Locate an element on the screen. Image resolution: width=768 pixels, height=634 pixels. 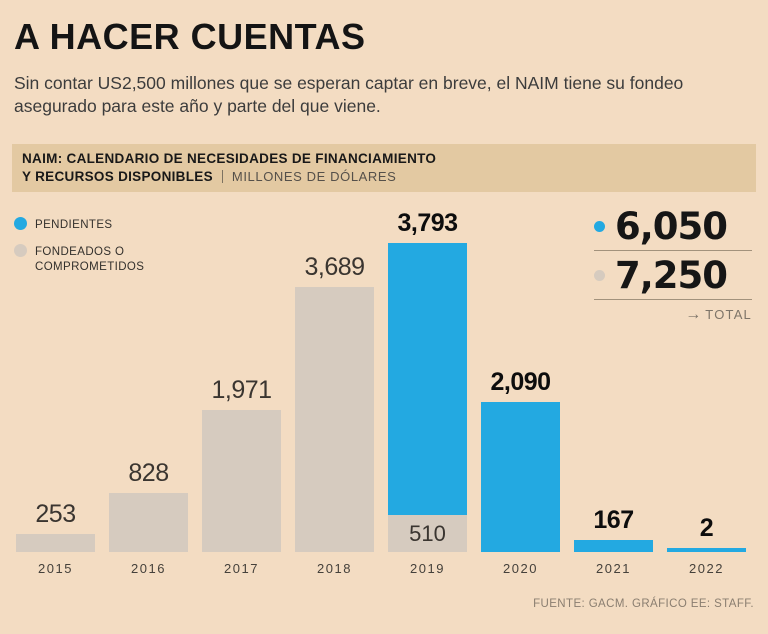
total-fondeados: 7,250 is located at coordinates (671, 275).